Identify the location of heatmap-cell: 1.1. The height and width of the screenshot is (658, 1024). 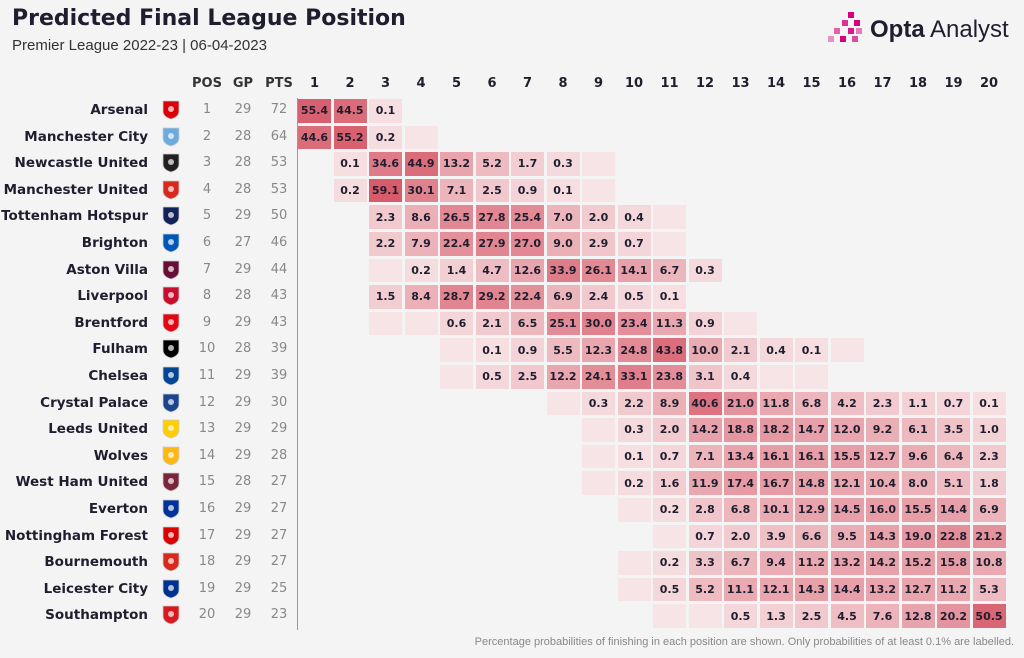
(918, 403).